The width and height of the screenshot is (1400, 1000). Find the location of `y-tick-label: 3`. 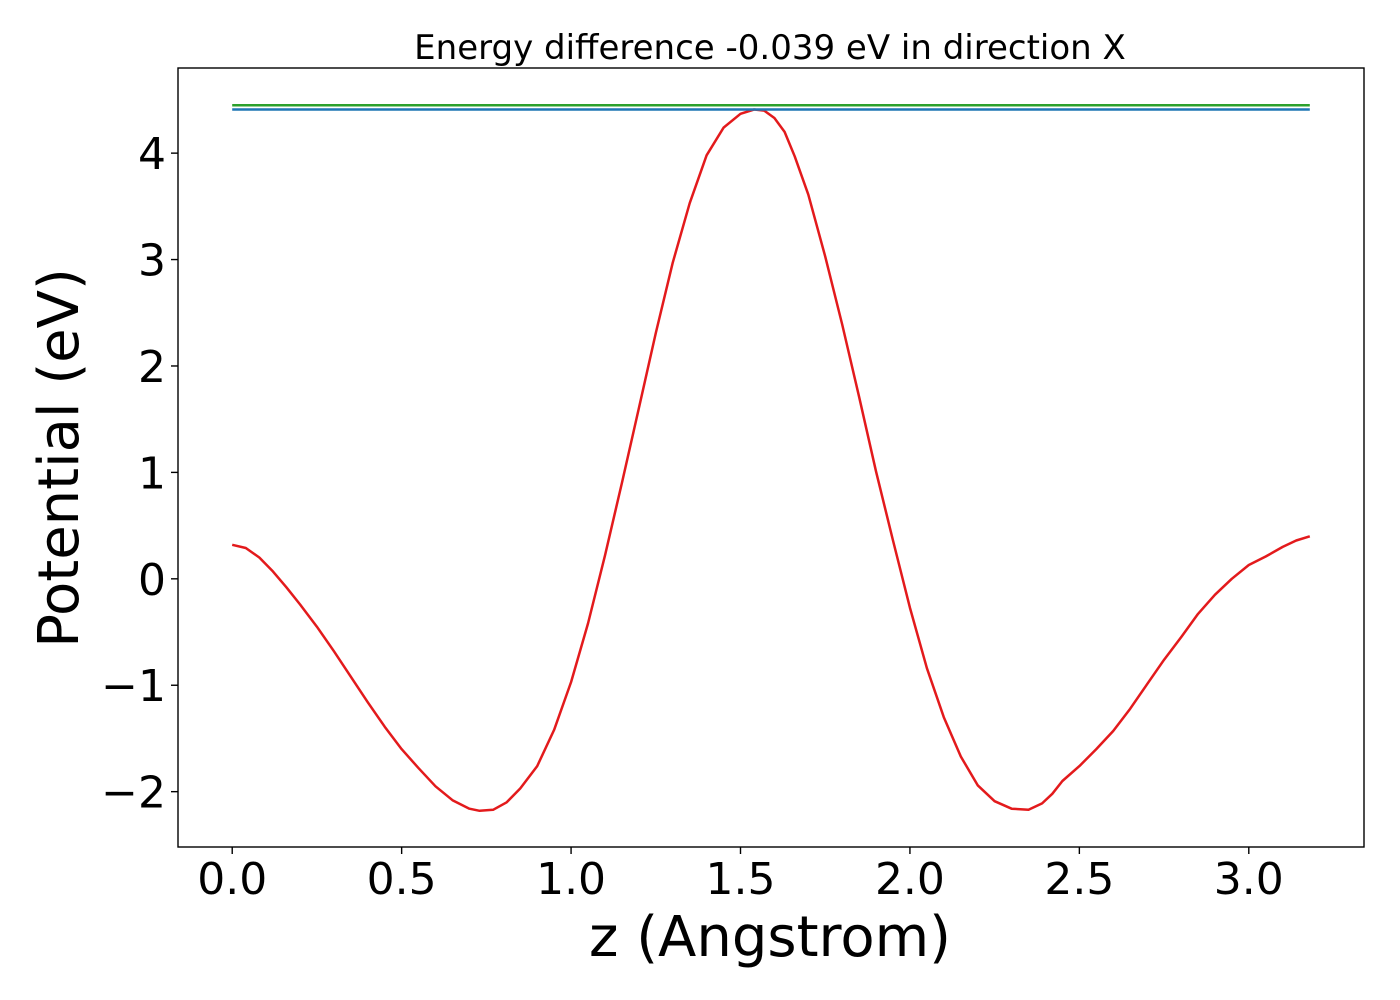

y-tick-label: 3 is located at coordinates (152, 261).